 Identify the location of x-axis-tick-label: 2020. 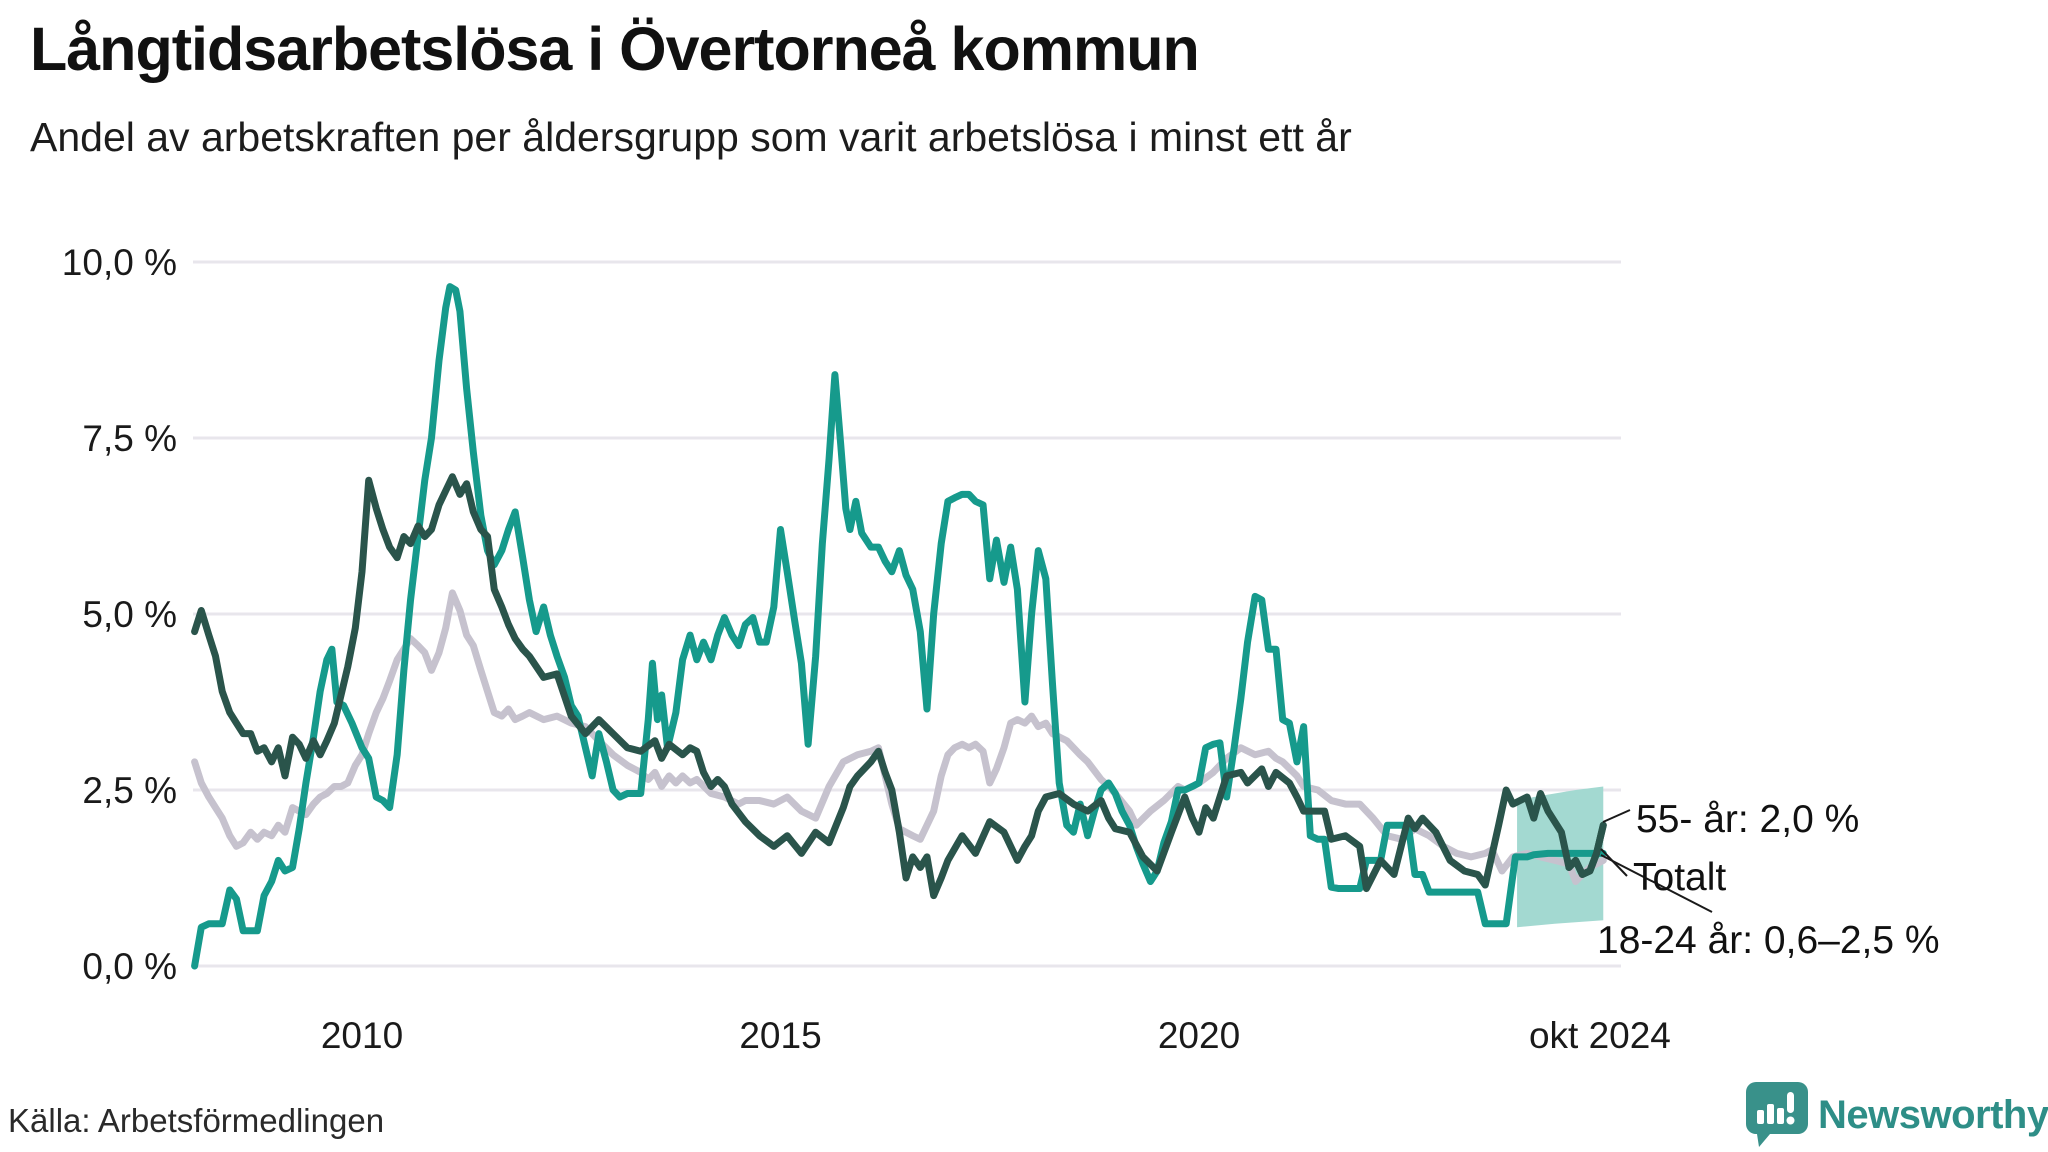
(1199, 1035).